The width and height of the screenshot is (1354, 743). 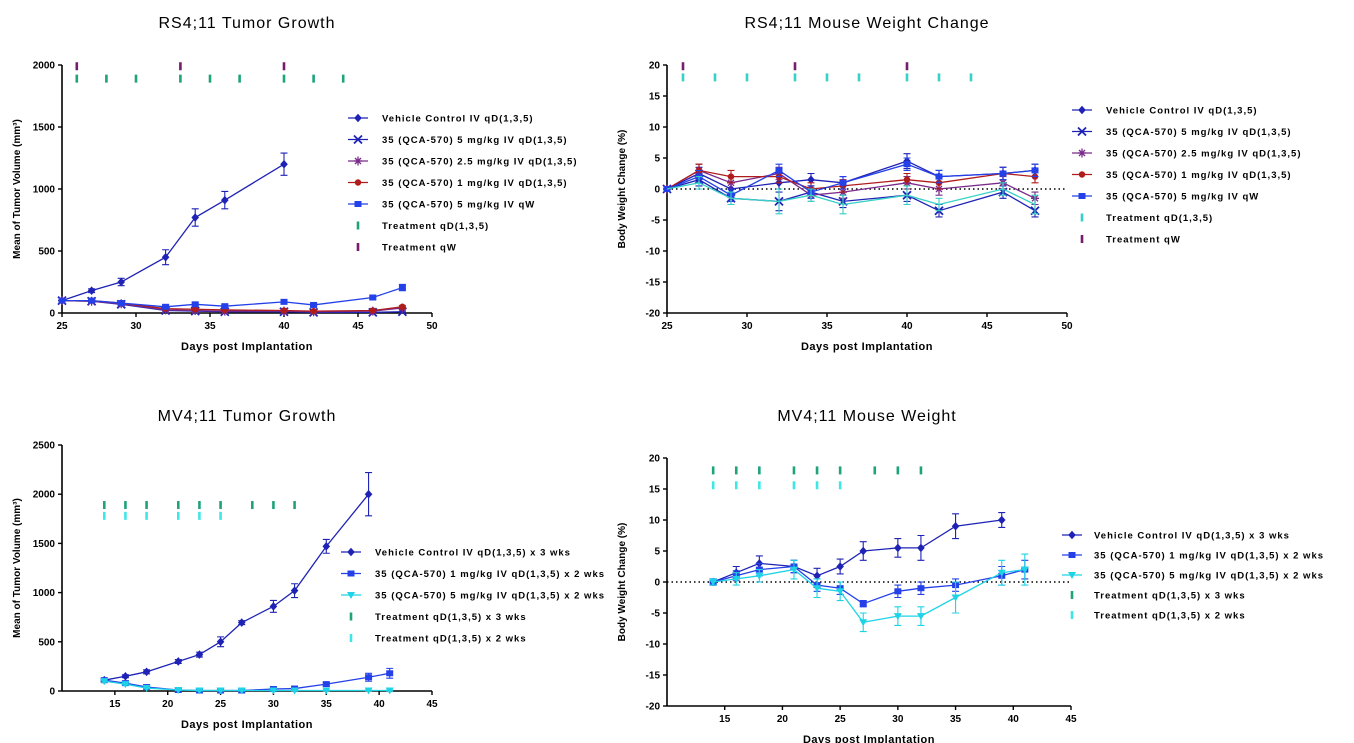 I want to click on legend-label: Treatment qD(1,3,5) x 3 wks, so click(x=1170, y=596).